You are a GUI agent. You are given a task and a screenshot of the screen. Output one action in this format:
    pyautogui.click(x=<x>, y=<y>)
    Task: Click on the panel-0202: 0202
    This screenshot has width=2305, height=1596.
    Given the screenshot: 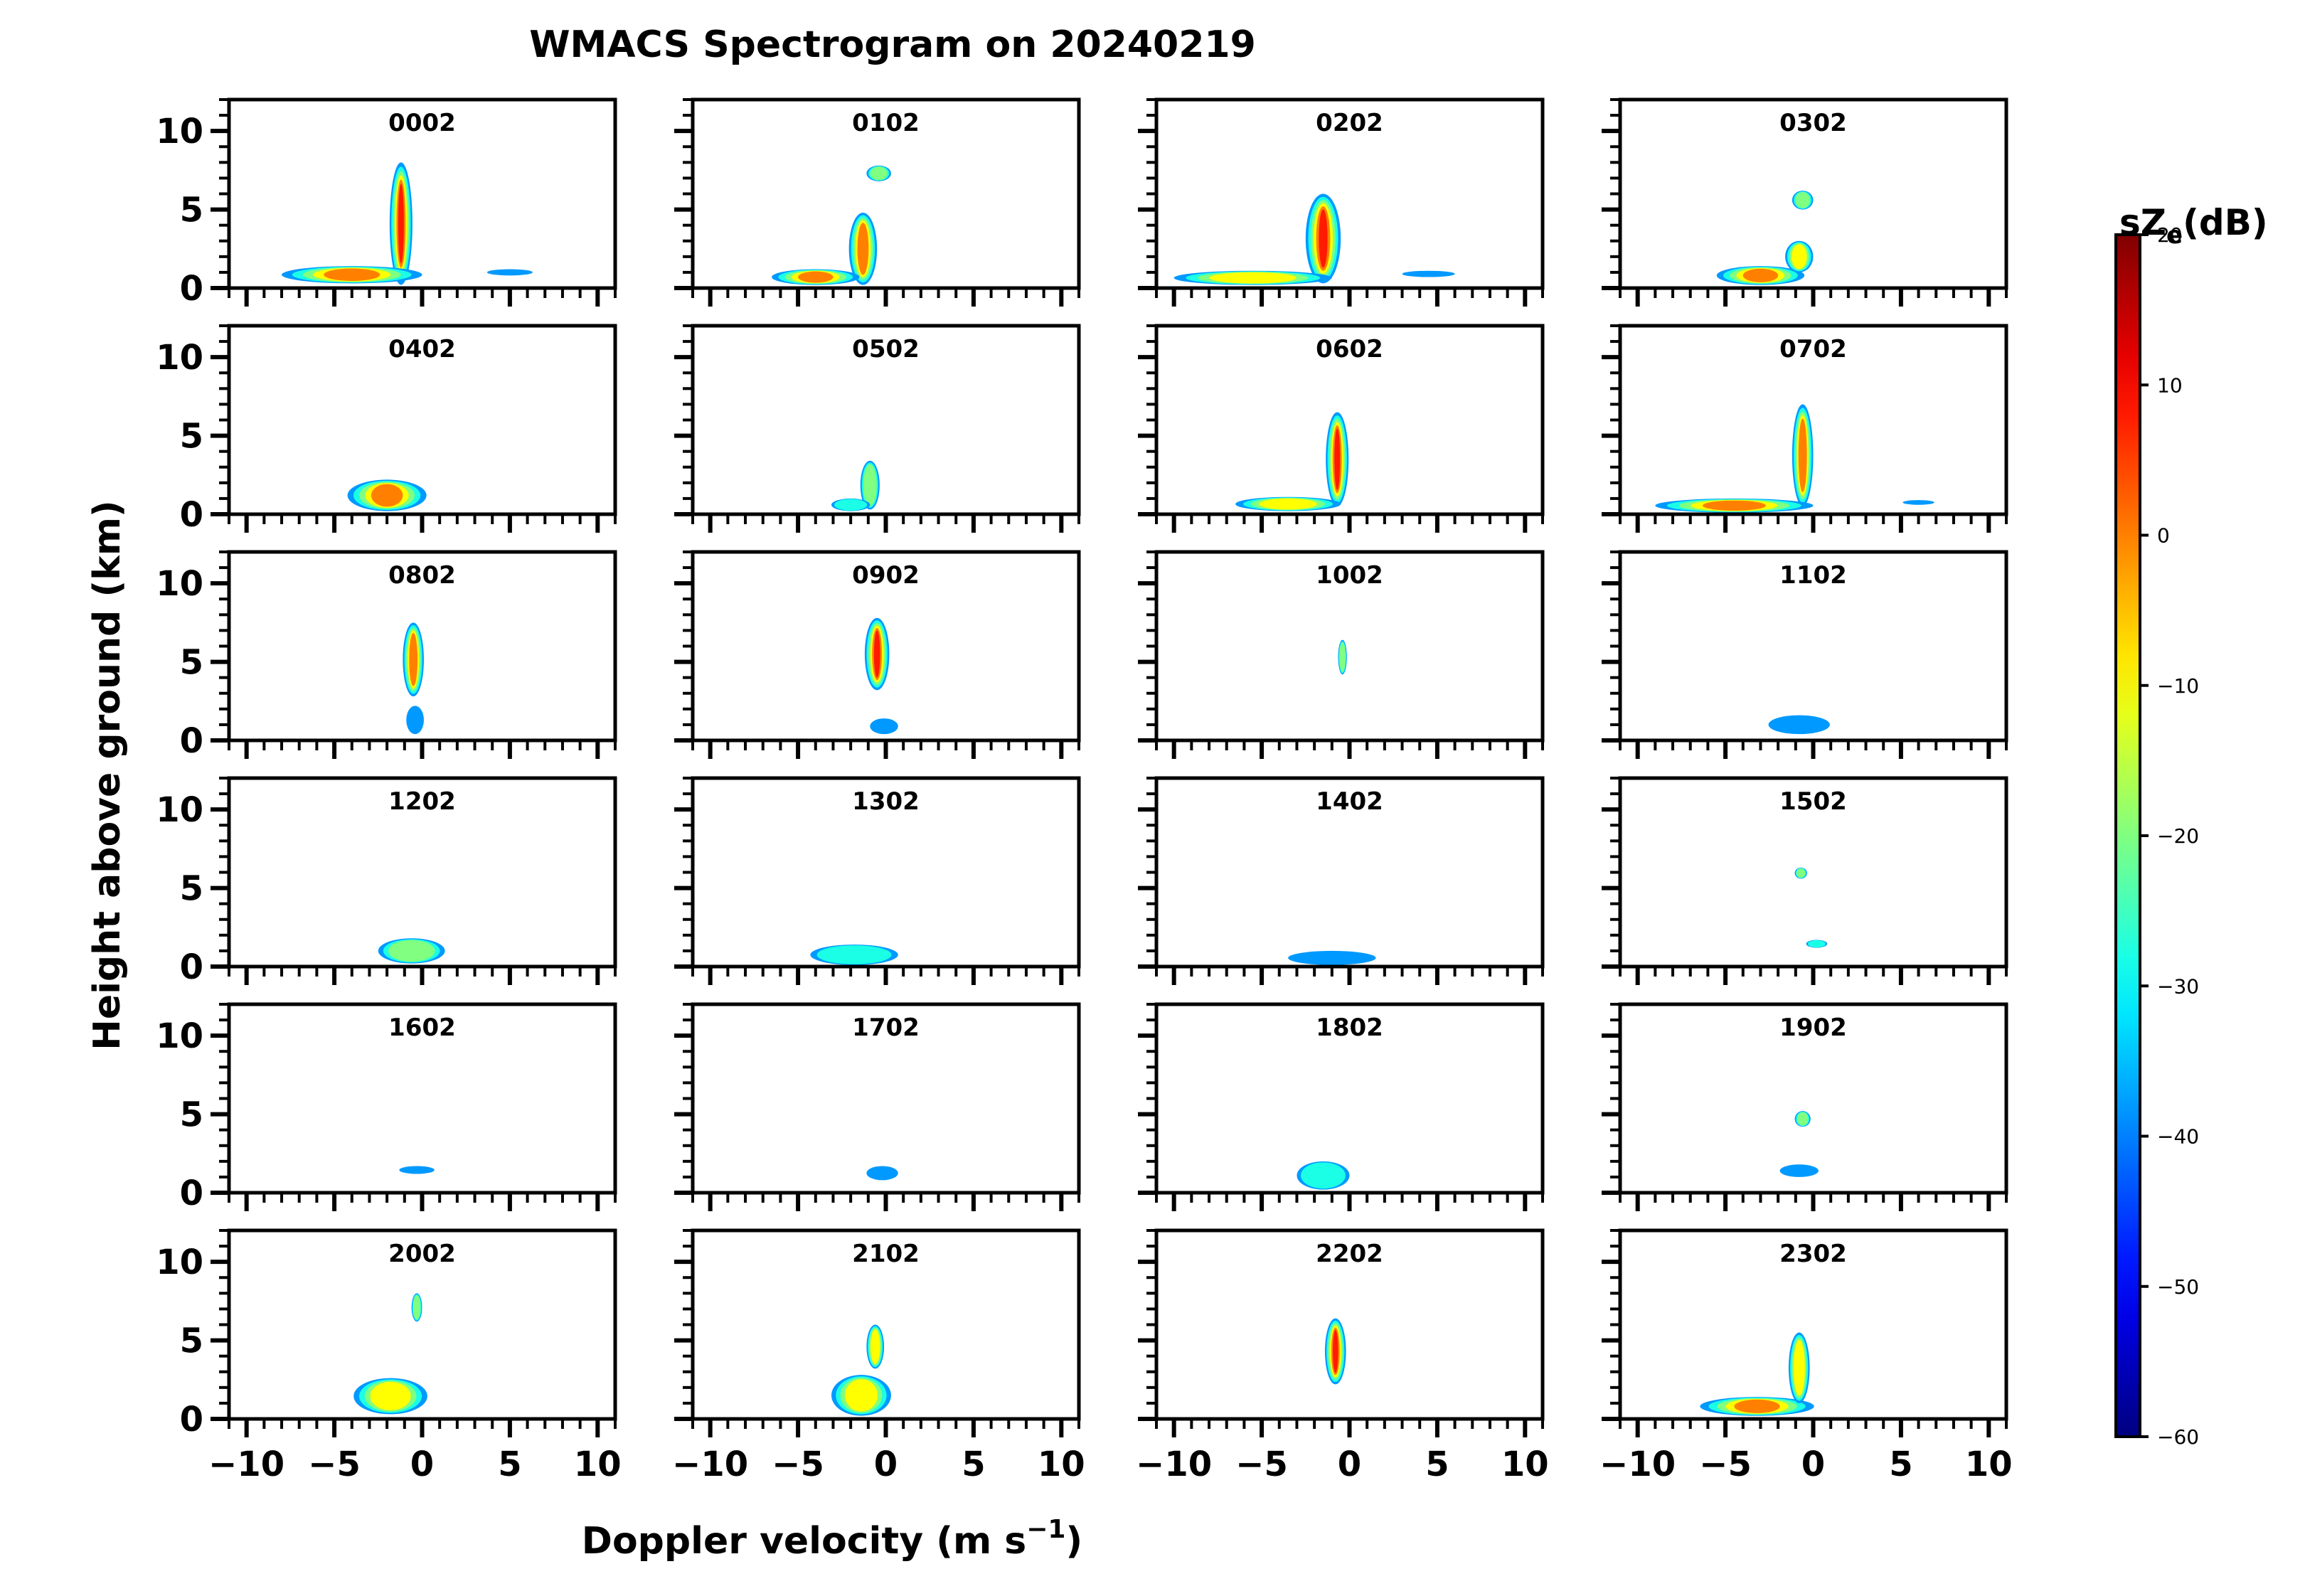 What is the action you would take?
    pyautogui.click(x=1342, y=202)
    